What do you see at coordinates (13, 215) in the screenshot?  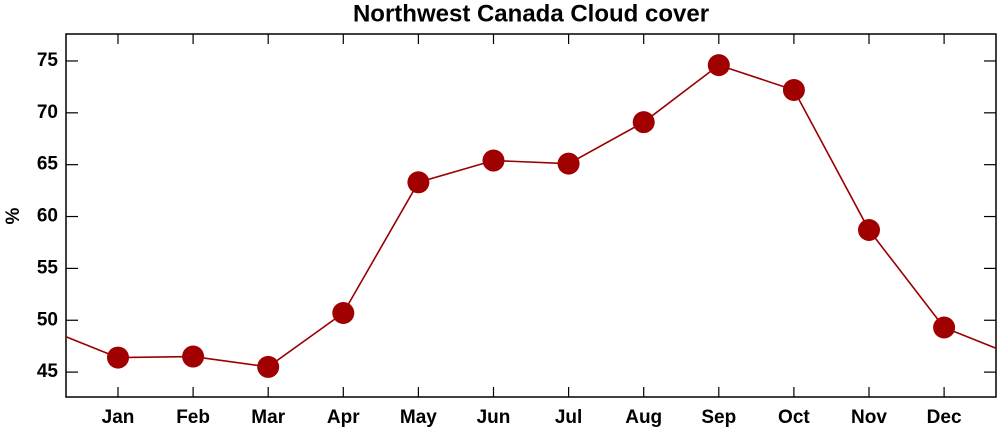 I see `y-axis-label: %` at bounding box center [13, 215].